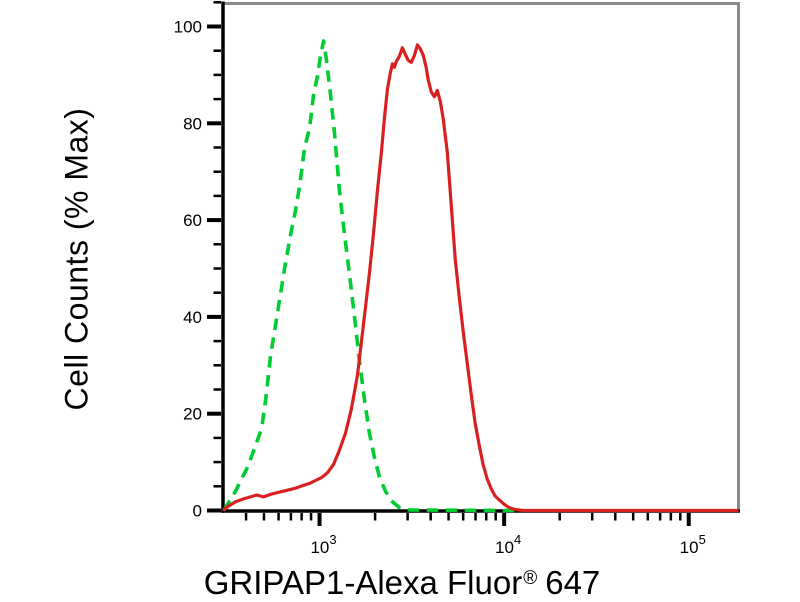 The height and width of the screenshot is (602, 800). What do you see at coordinates (188, 27) in the screenshot?
I see `y-tick-label: 100` at bounding box center [188, 27].